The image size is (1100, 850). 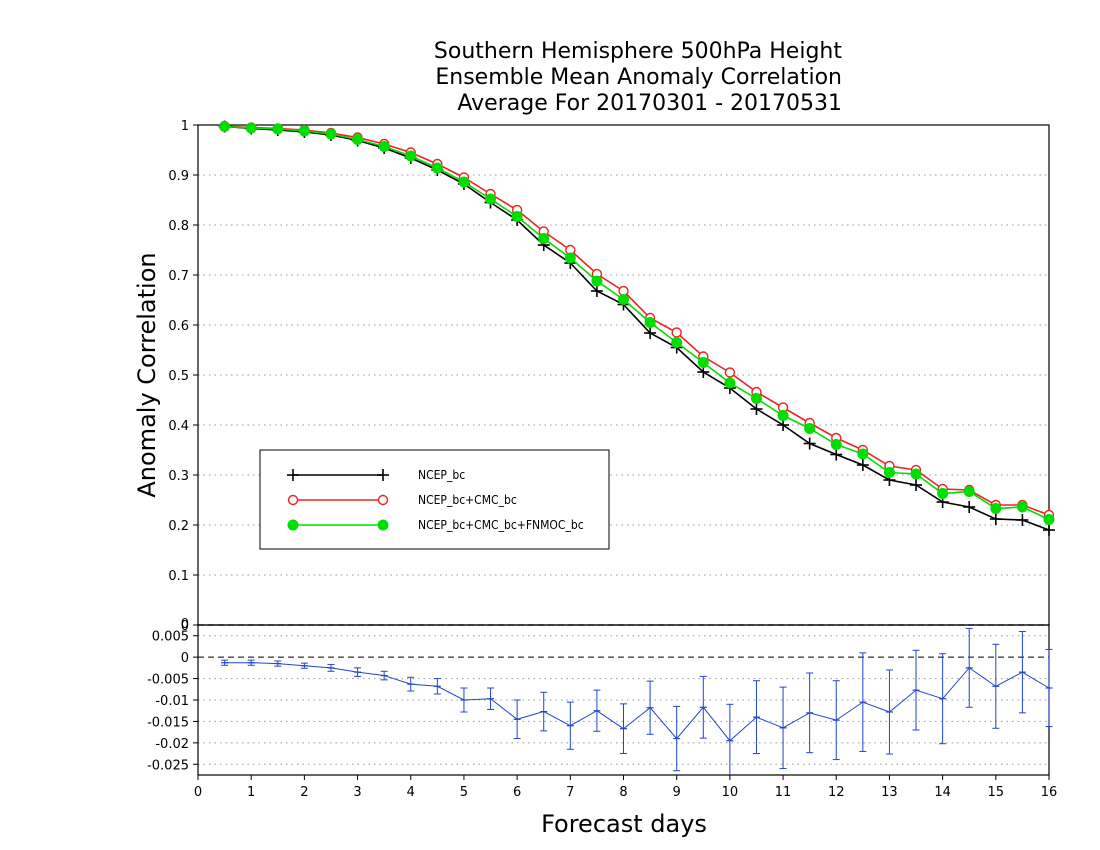 I want to click on x-tick-label: 5, so click(x=464, y=792).